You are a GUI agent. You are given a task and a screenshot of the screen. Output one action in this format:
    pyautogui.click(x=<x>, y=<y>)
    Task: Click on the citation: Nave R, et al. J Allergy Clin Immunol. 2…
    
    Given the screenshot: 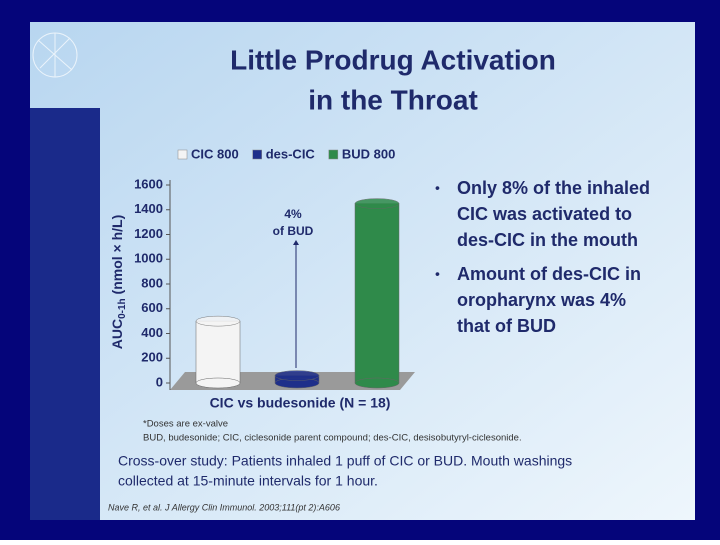 What is the action you would take?
    pyautogui.click(x=224, y=507)
    